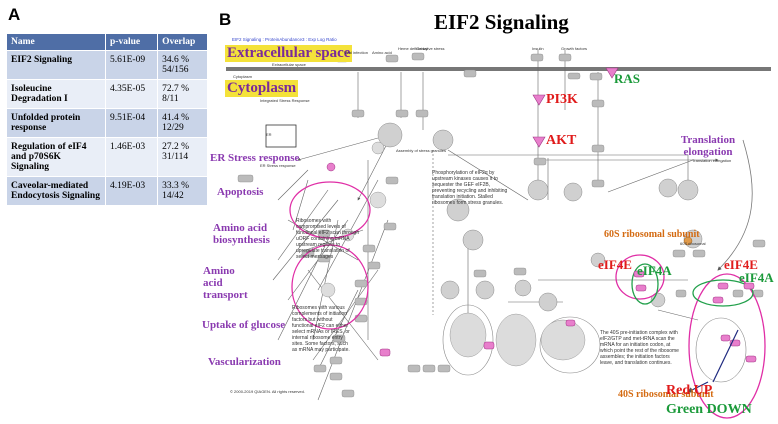  Describe the element at coordinates (175, 118) in the screenshot. I see `overlap-percent: 41.4 %` at that location.